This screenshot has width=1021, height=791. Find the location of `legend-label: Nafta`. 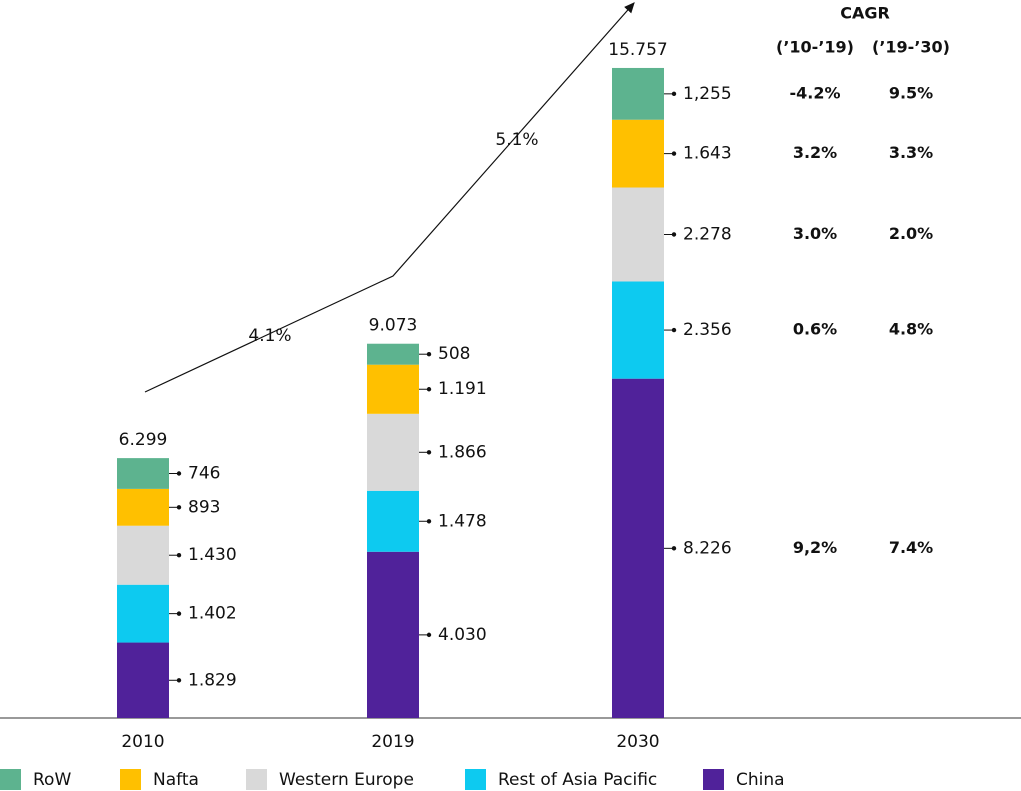

legend-label: Nafta is located at coordinates (176, 780).